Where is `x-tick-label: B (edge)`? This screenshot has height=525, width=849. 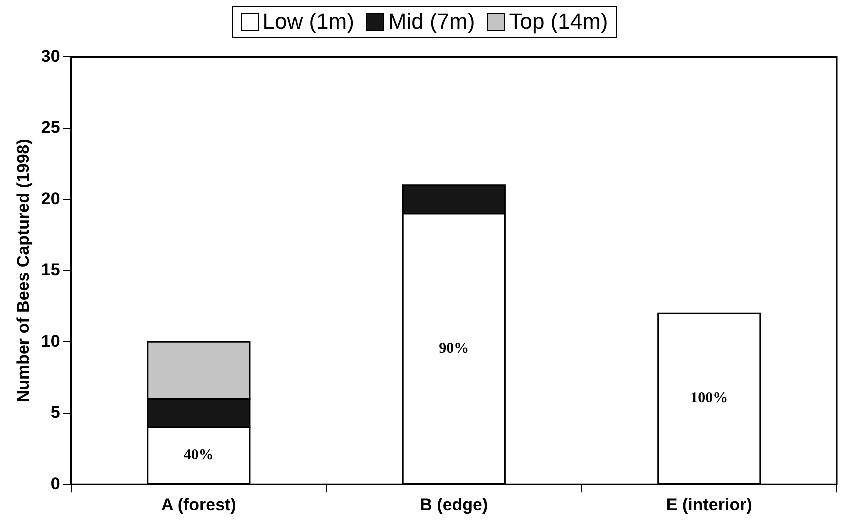 x-tick-label: B (edge) is located at coordinates (454, 504).